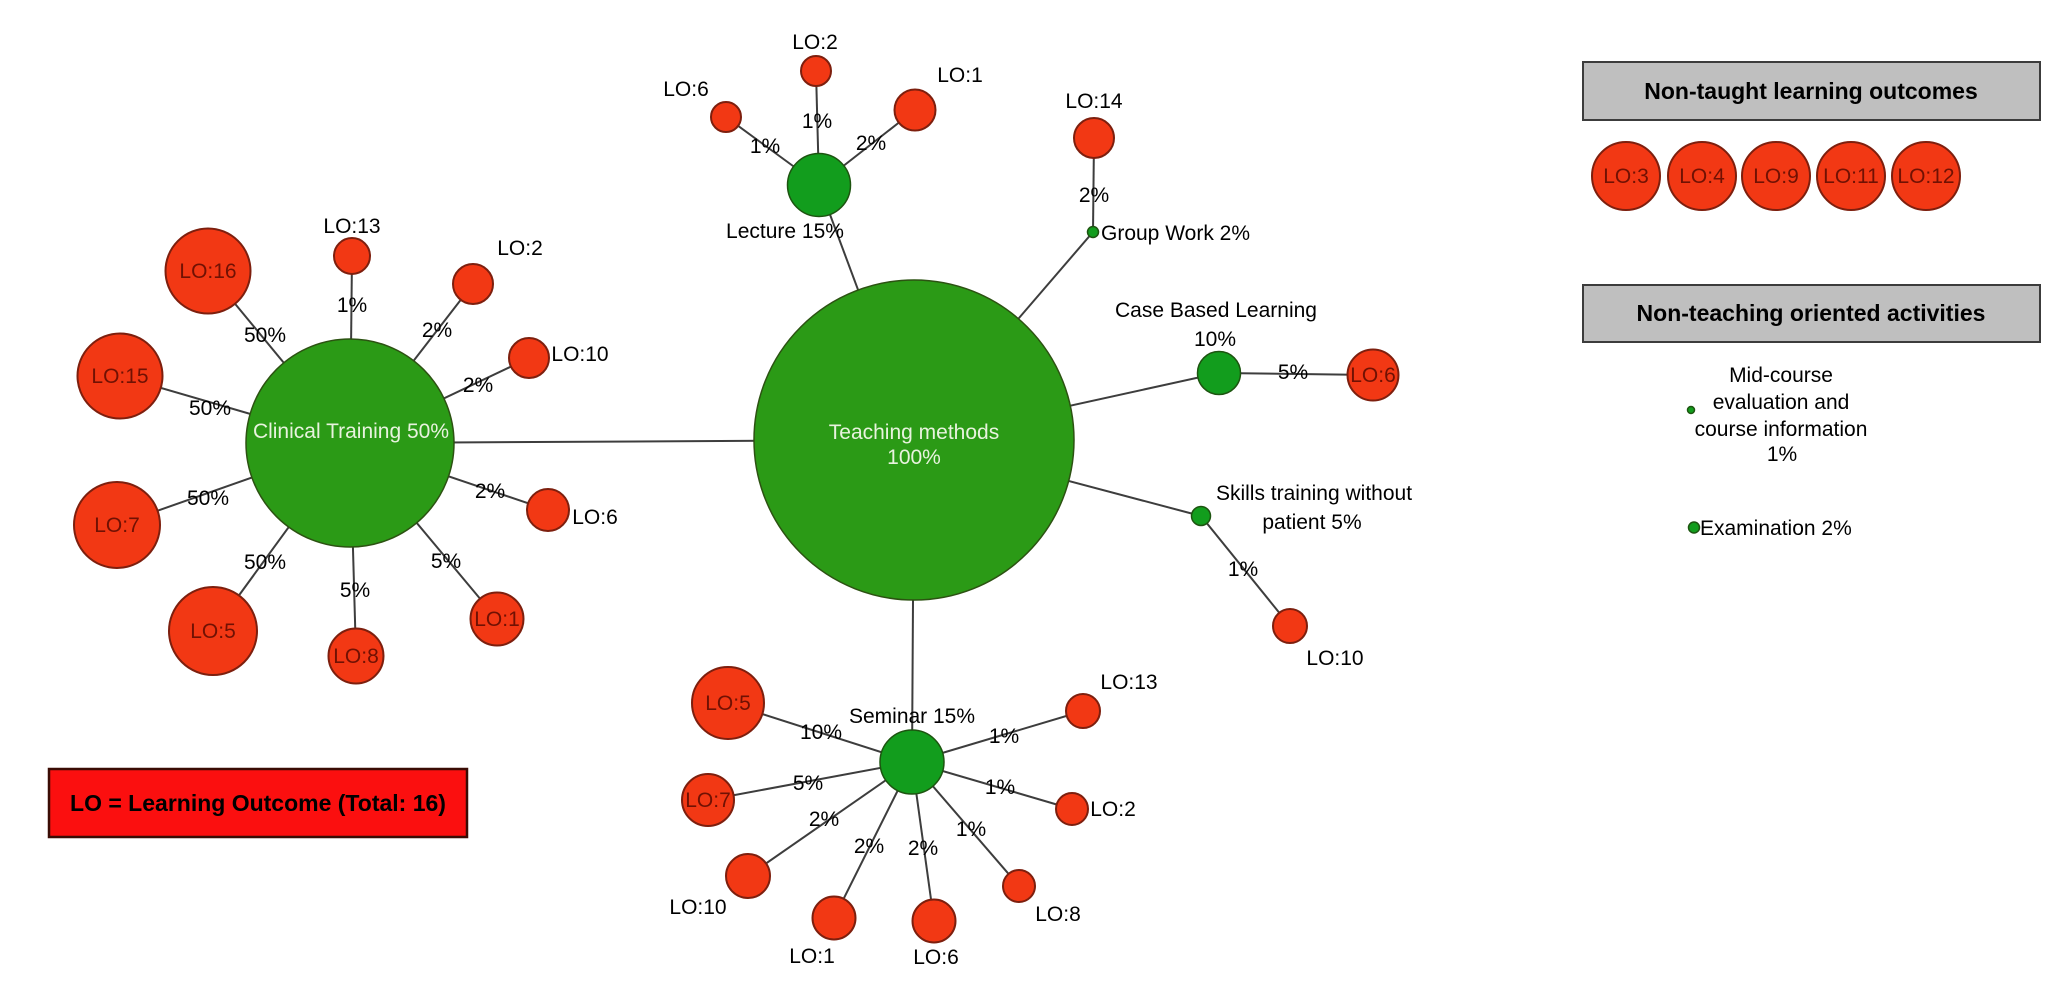  What do you see at coordinates (351, 431) in the screenshot?
I see `svg-text: Clinical Training 50%` at bounding box center [351, 431].